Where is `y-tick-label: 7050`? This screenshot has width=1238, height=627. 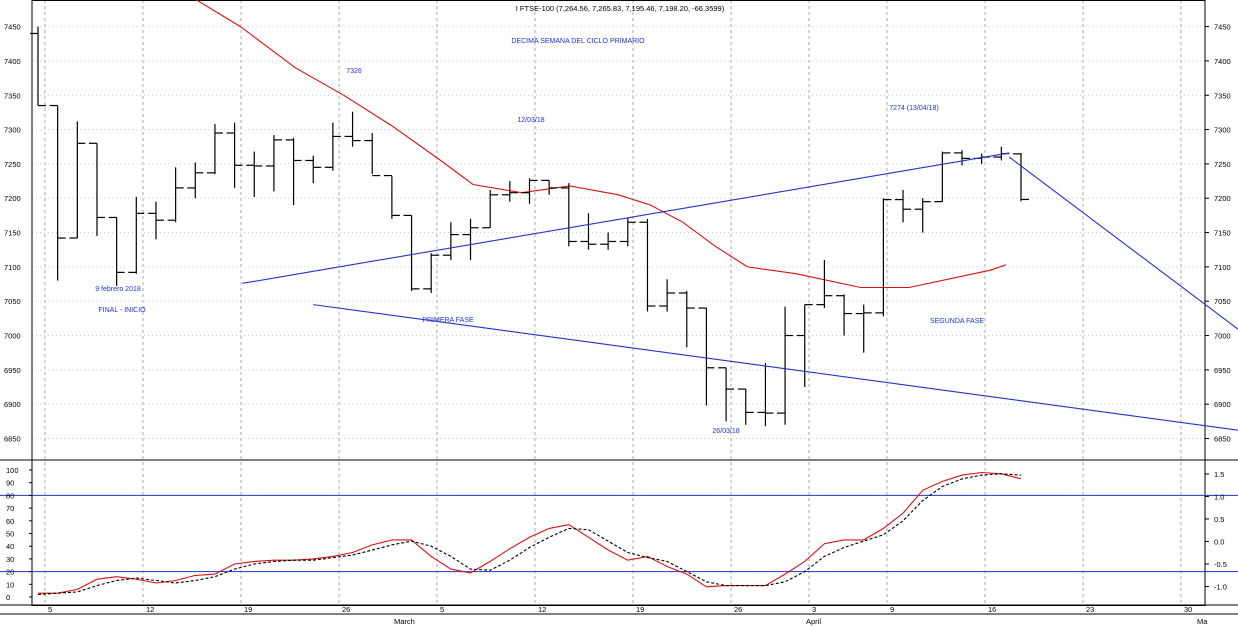
y-tick-label: 7050 is located at coordinates (1222, 301).